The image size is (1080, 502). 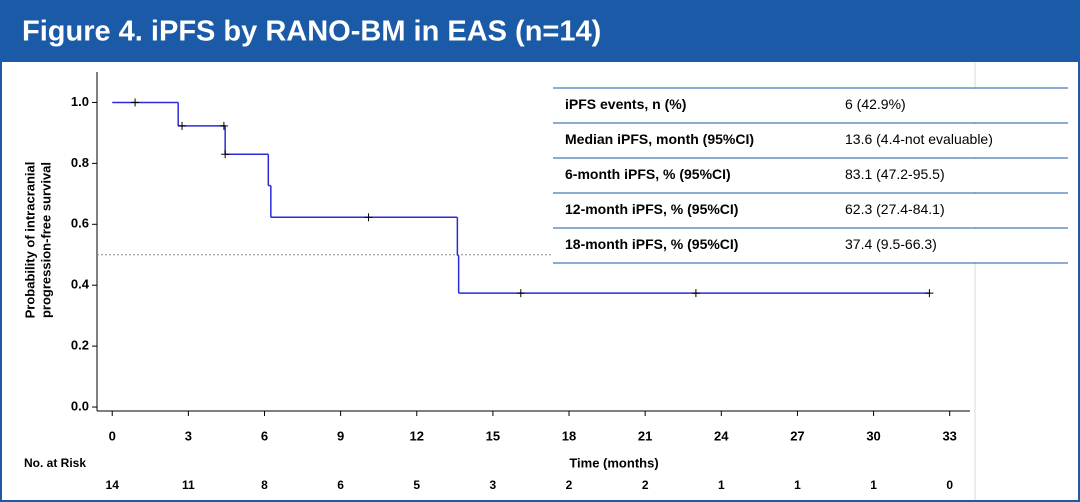 I want to click on y-tick-label: 0.6, so click(x=80, y=223).